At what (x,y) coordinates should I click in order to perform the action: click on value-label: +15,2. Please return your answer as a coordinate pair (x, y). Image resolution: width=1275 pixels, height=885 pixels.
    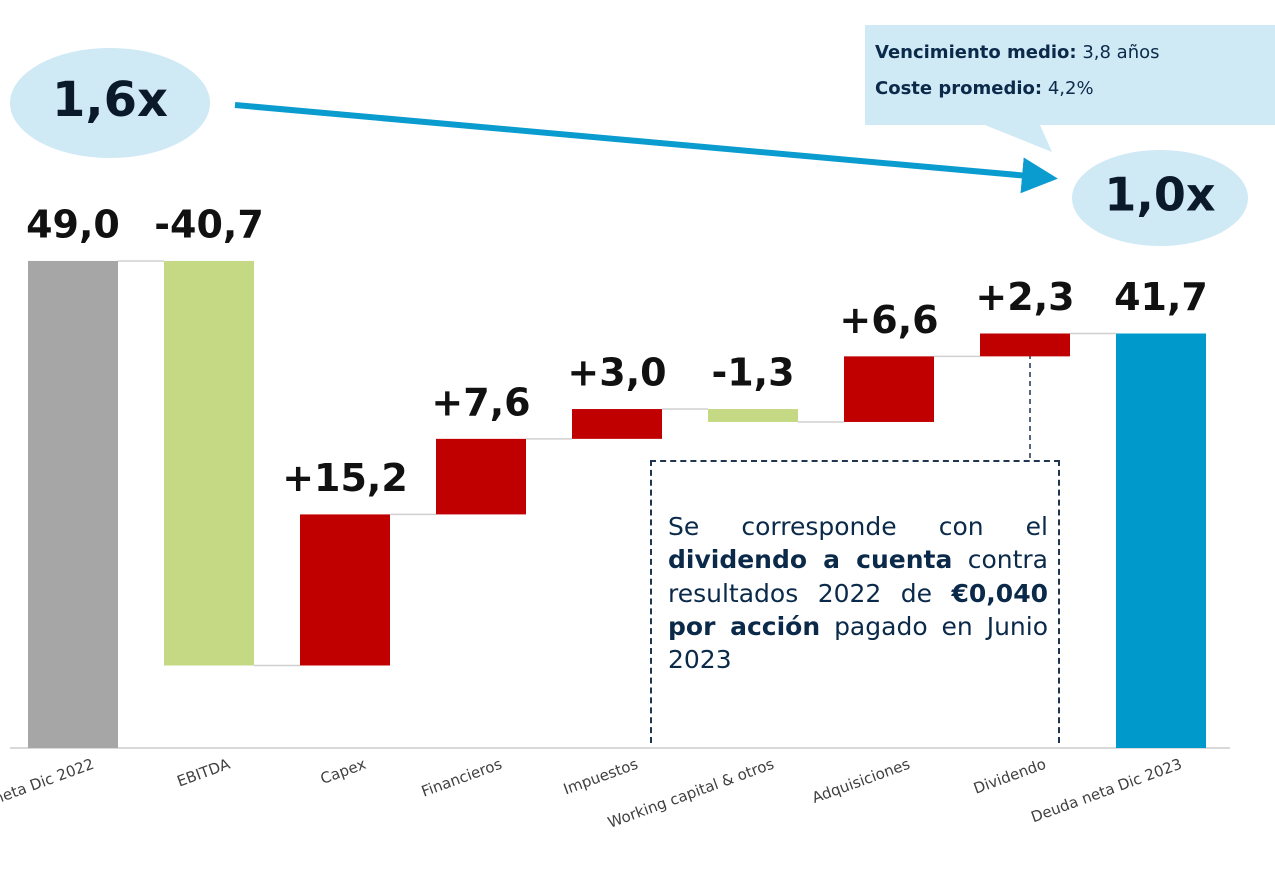
    Looking at the image, I should click on (345, 478).